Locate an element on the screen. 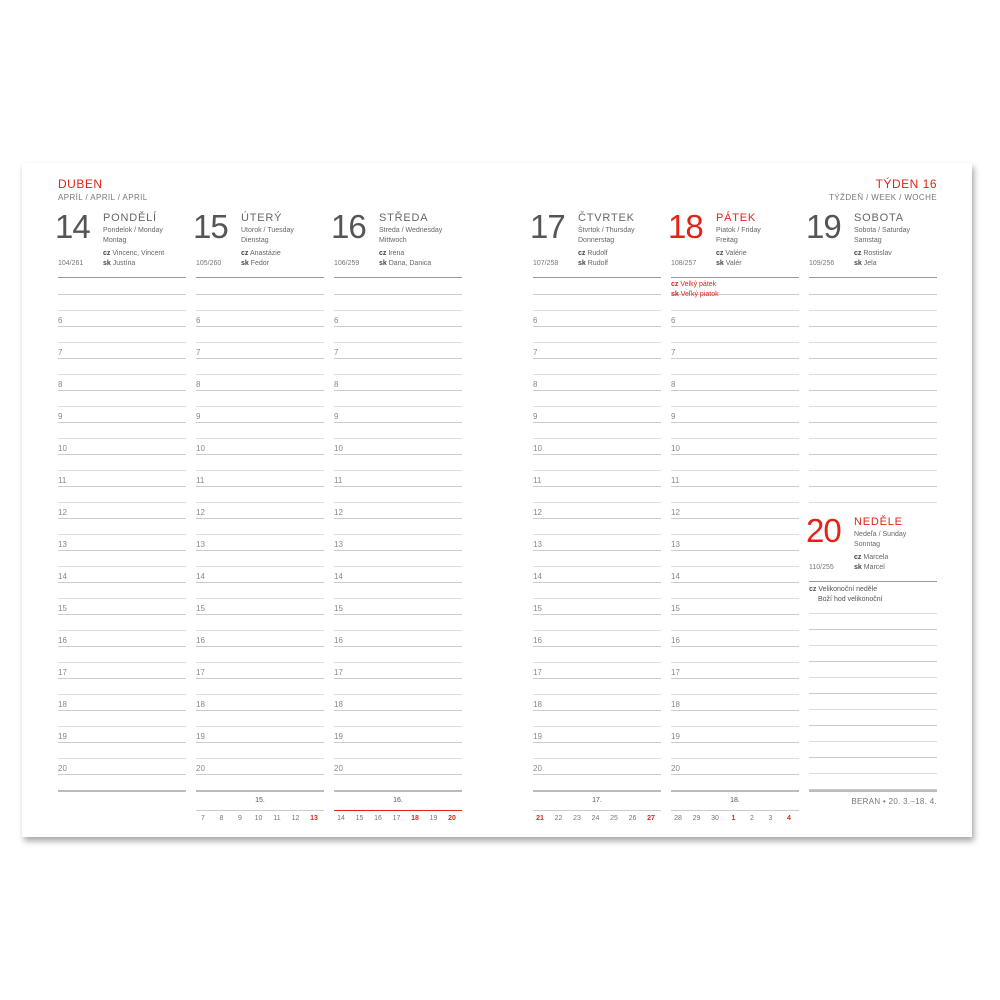 Image resolution: width=1000 pixels, height=1000 pixels. mini-calendar-day: 9 is located at coordinates (240, 818).